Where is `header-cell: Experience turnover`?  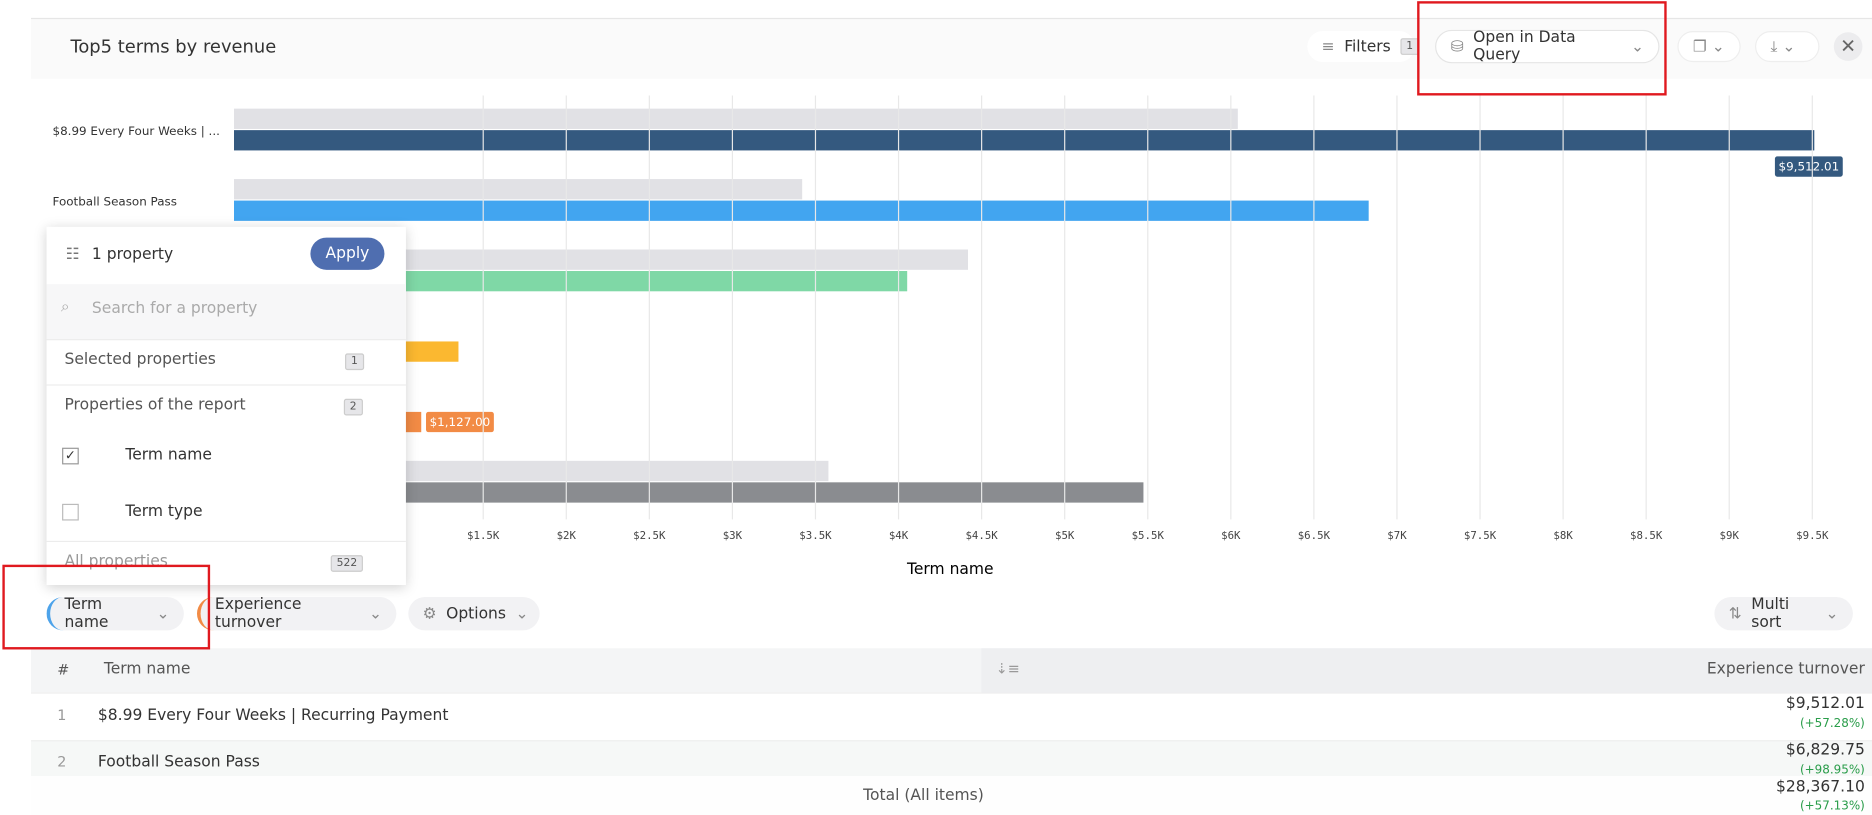 header-cell: Experience turnover is located at coordinates (1785, 669).